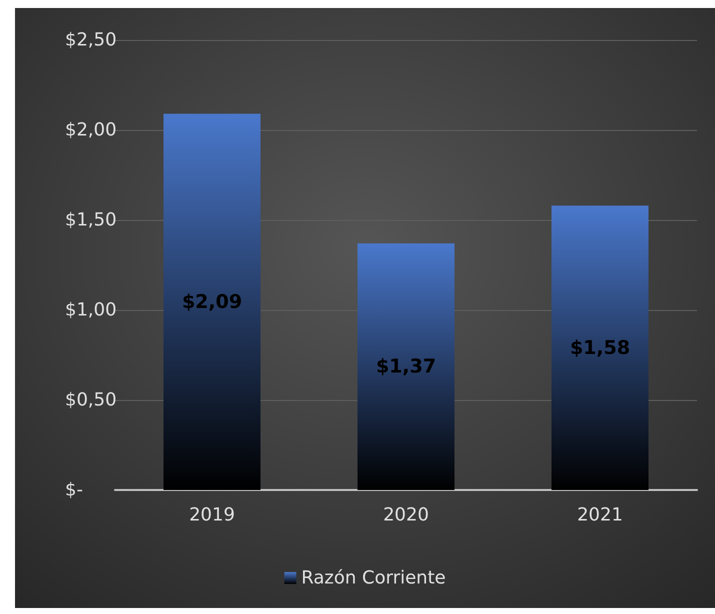  I want to click on y-tick-label: $0,50, so click(91, 400).